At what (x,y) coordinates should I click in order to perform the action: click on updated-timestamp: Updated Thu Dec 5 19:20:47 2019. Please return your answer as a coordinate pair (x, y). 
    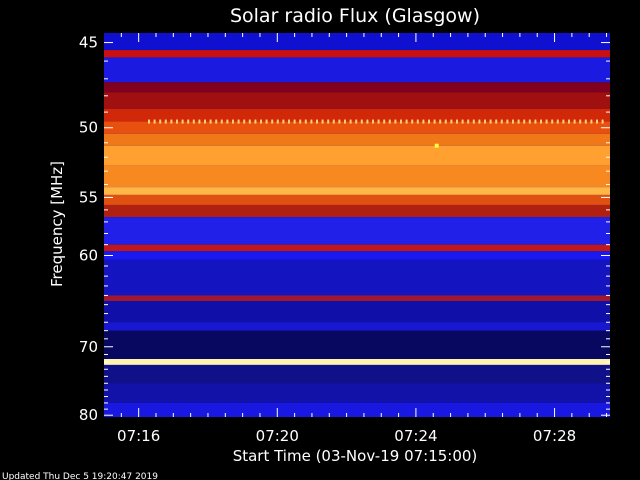
    Looking at the image, I should click on (80, 476).